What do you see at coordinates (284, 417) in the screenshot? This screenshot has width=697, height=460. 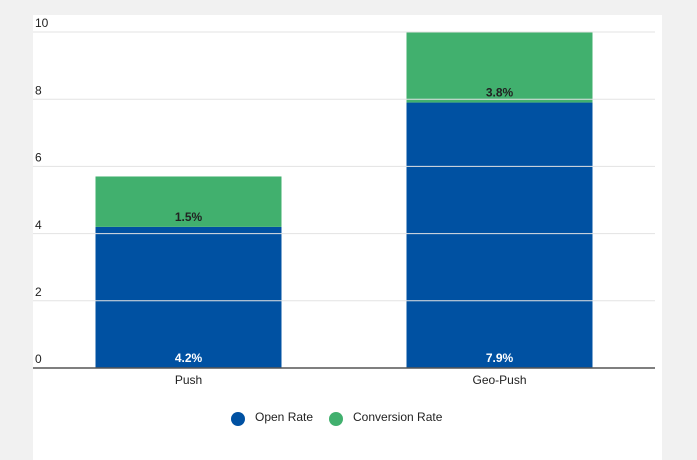 I see `legend-label: Open Rate` at bounding box center [284, 417].